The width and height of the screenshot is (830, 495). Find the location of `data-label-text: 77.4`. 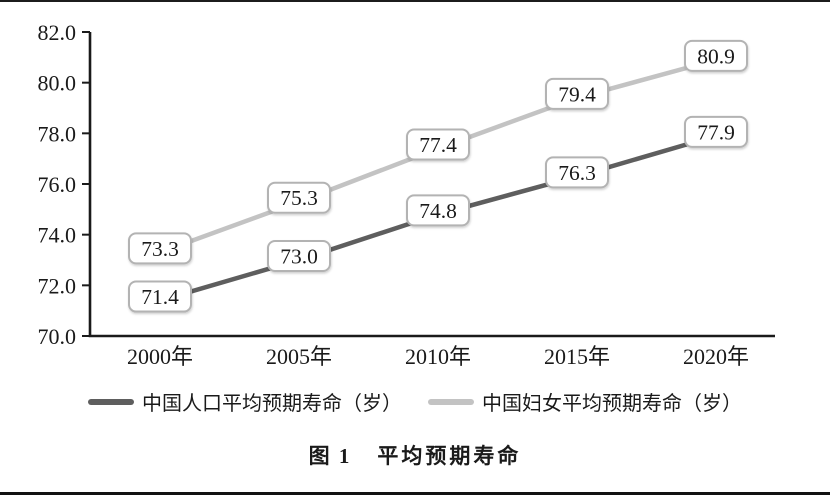

data-label-text: 77.4 is located at coordinates (438, 145).